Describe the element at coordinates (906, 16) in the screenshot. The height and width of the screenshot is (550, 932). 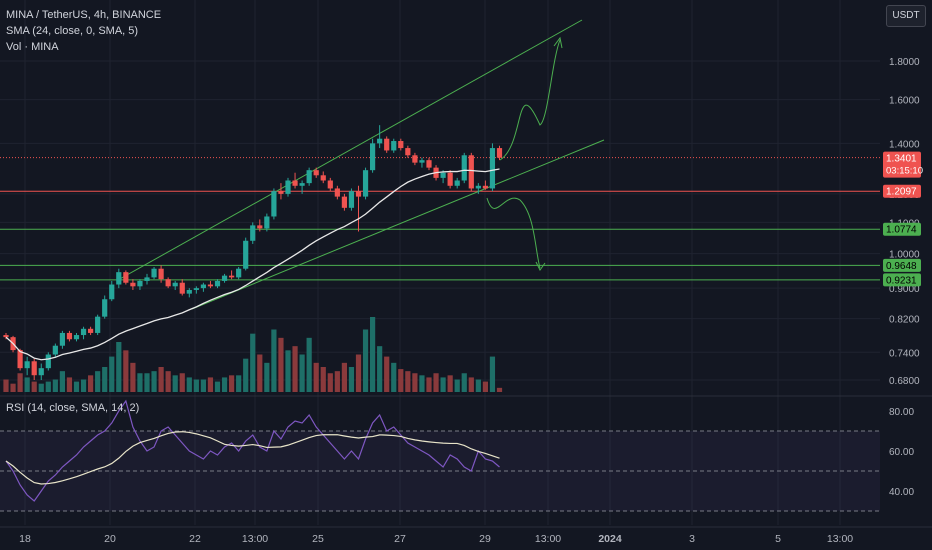
I see `currency-button: USDT` at that location.